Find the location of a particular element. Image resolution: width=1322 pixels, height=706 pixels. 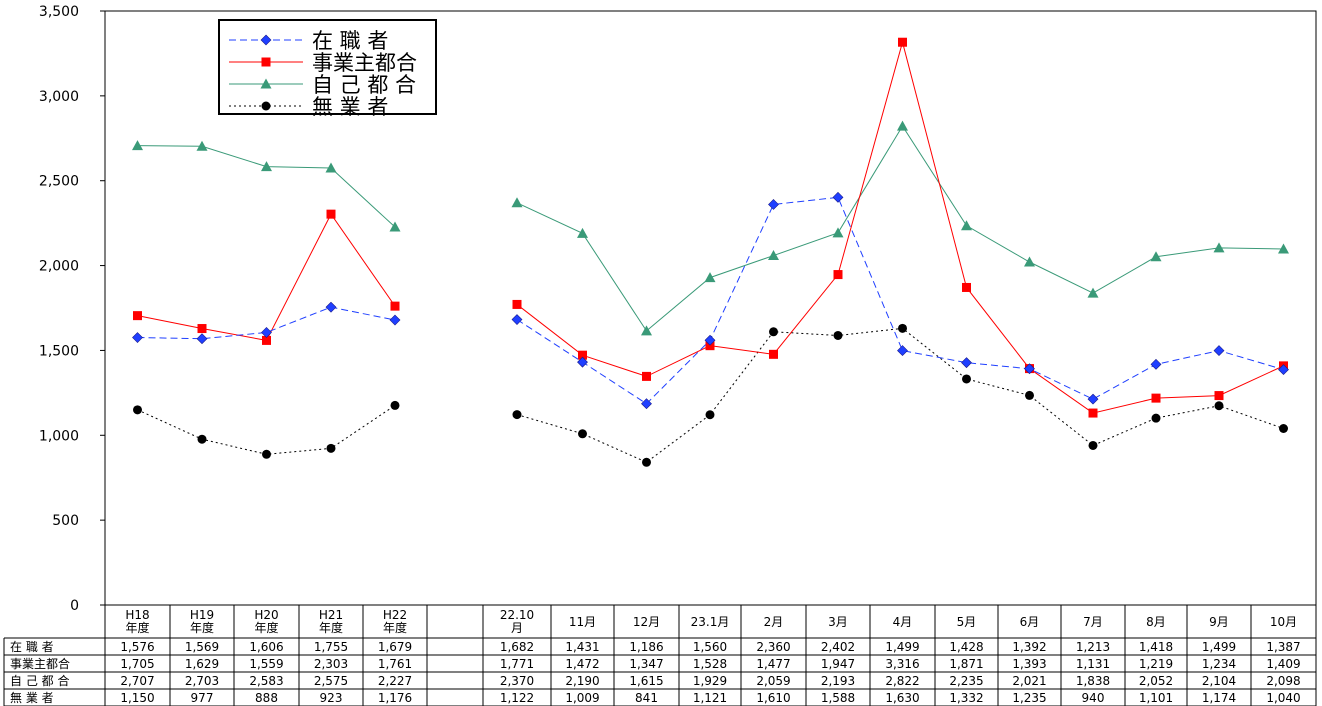

table-cell: 1,332 is located at coordinates (966, 698).